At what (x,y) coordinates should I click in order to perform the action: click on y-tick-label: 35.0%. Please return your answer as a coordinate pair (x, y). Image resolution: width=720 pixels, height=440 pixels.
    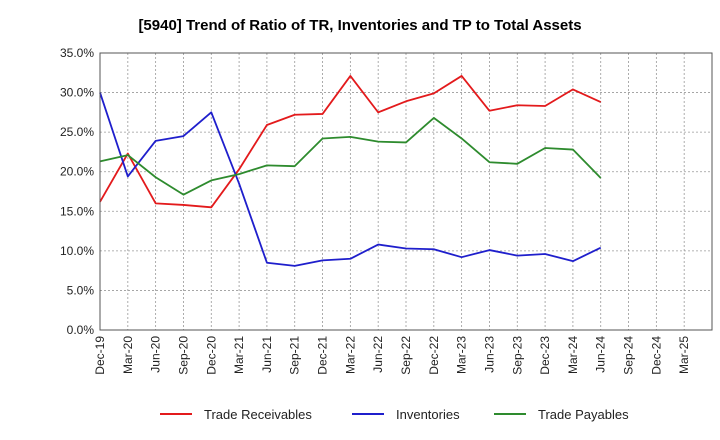
    Looking at the image, I should click on (77, 53).